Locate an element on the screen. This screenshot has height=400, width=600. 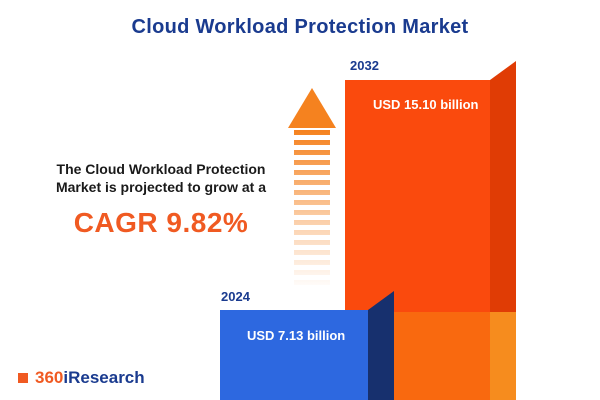
annotation-line-1: The Cloud Workload Protection is located at coordinates (161, 169).